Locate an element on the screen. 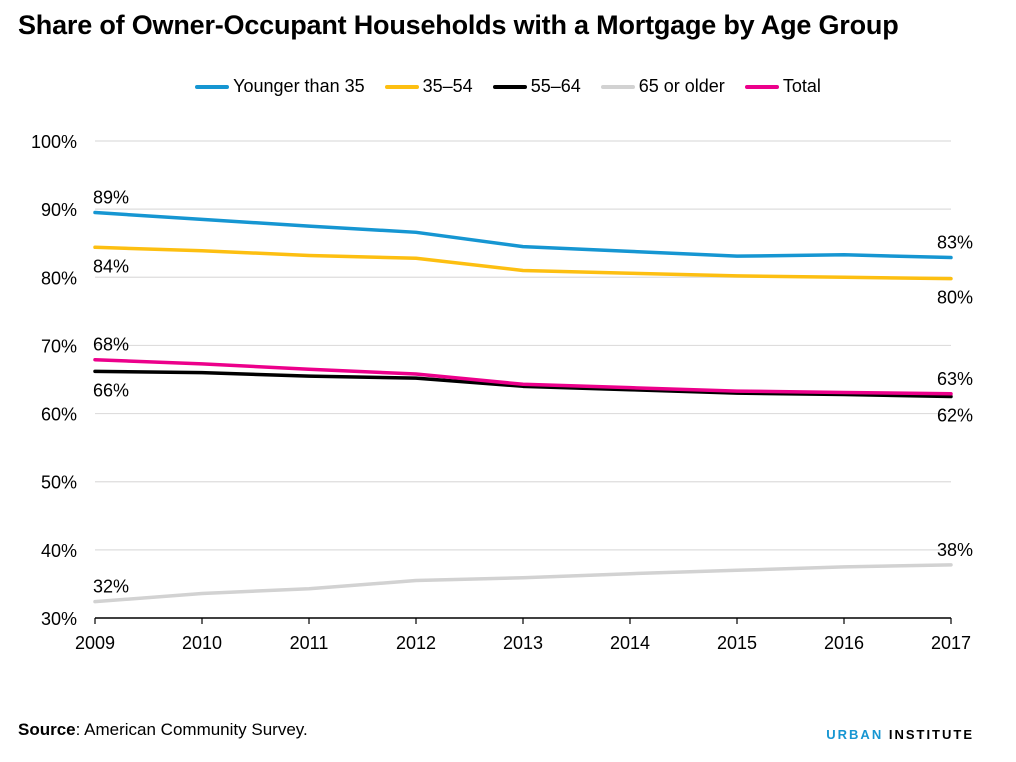  y-tick-label: 70% is located at coordinates (59, 346).